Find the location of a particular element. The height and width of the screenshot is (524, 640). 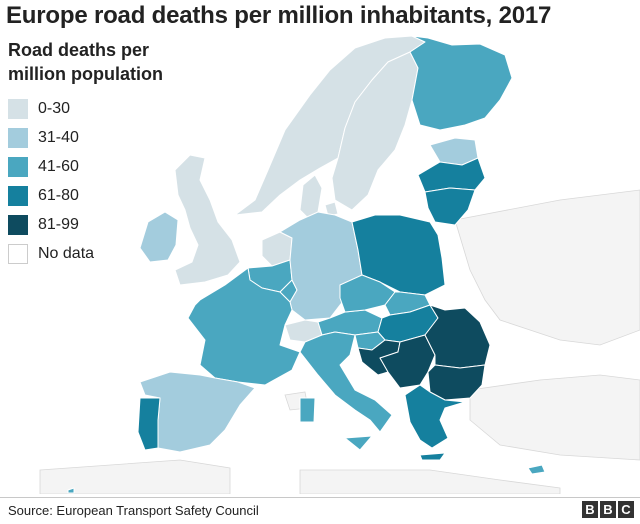

country-latvia is located at coordinates (451, 175).